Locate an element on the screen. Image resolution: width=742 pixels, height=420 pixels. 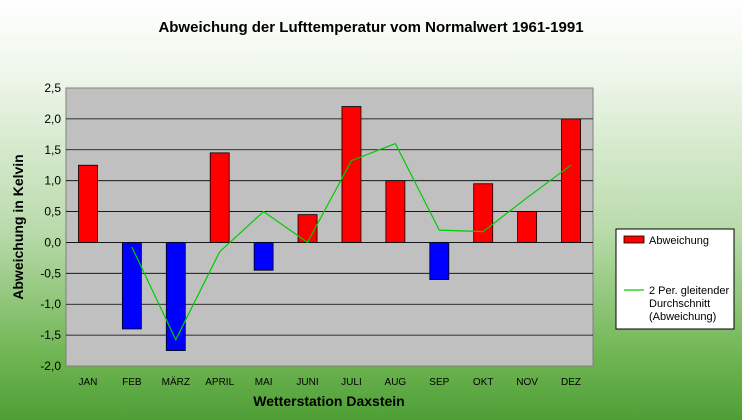
y-tick-label: 2,5 is located at coordinates (52, 88).